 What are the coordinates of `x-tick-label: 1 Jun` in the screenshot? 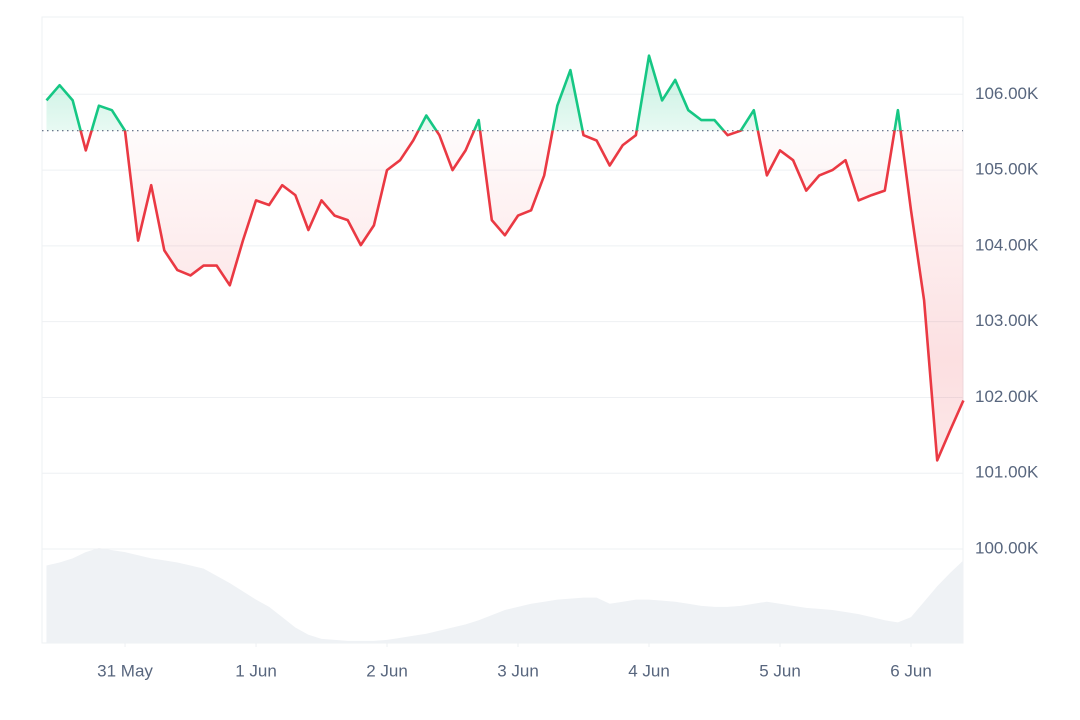 It's located at (256, 670).